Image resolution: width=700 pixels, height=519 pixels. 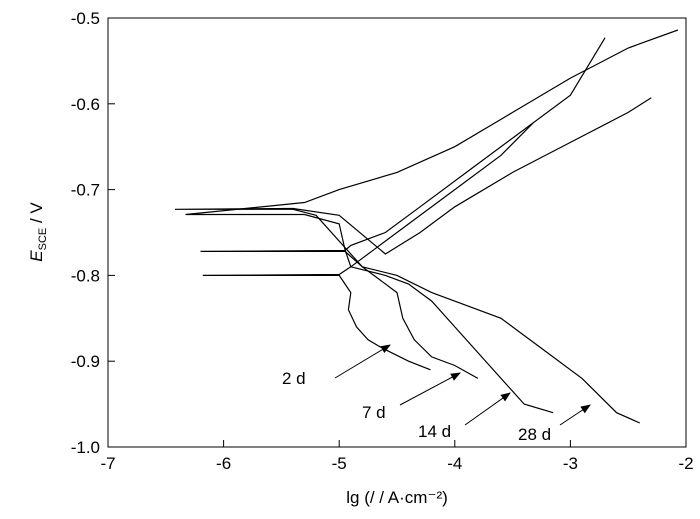 What do you see at coordinates (85, 104) in the screenshot?
I see `y-tick-label: -0.6` at bounding box center [85, 104].